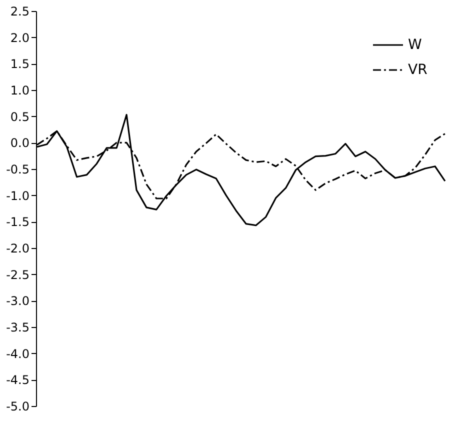 This screenshot has width=474, height=430. Describe the element at coordinates (18, 327) in the screenshot. I see `y-tick-label: -3.5` at that location.